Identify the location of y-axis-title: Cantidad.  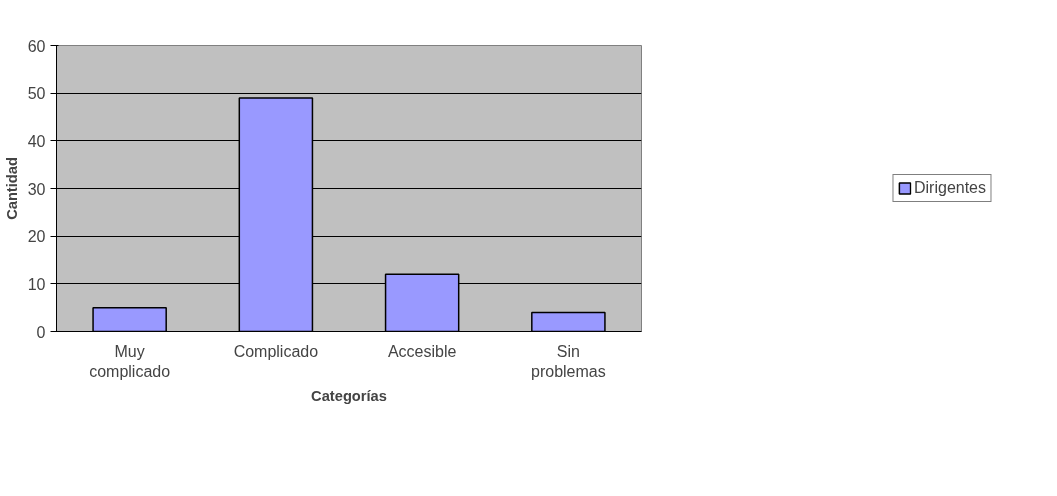
(11, 188).